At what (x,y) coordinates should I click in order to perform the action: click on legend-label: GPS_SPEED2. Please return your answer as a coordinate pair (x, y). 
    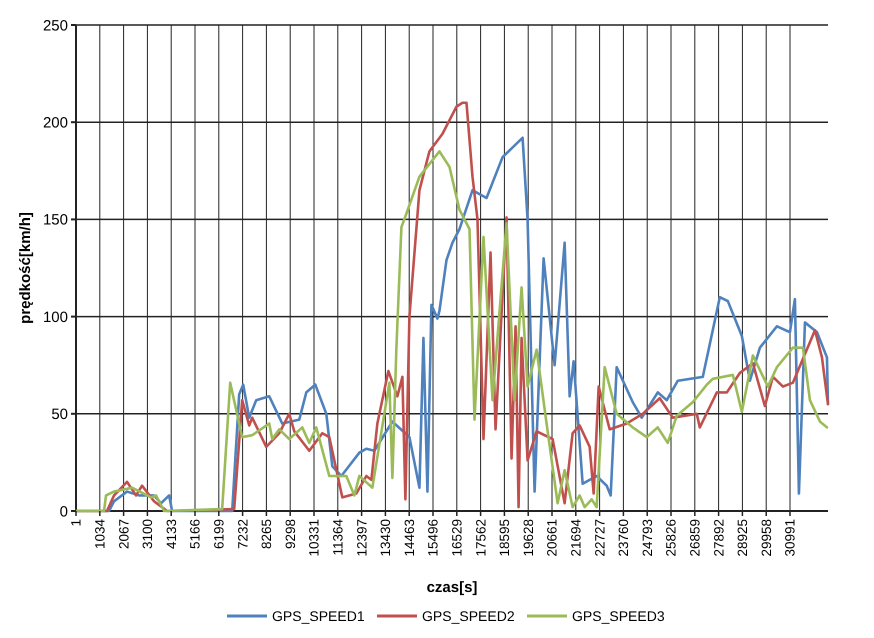
    Looking at the image, I should click on (468, 616).